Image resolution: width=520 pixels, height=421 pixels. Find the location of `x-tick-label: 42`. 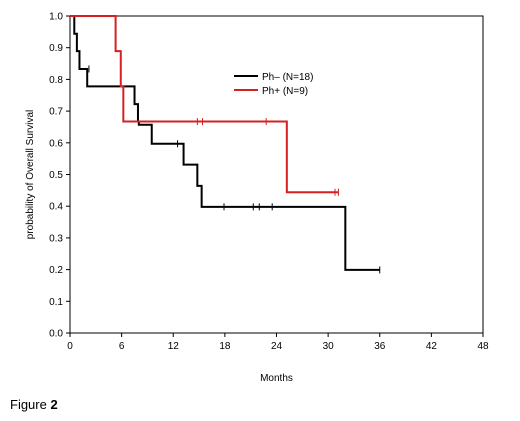

x-tick-label: 42 is located at coordinates (432, 346).